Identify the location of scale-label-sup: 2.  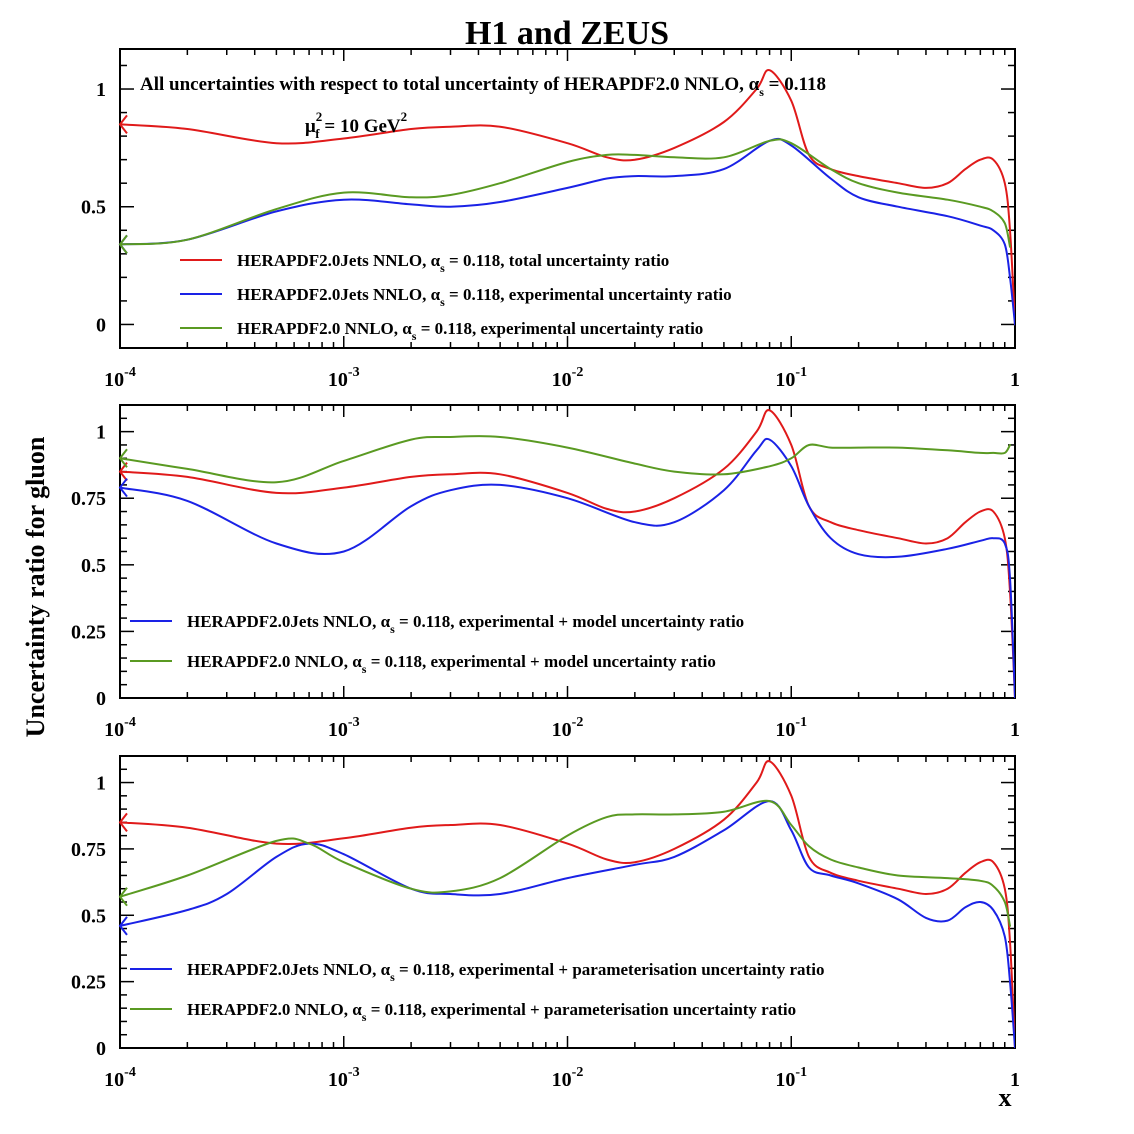
(319, 116).